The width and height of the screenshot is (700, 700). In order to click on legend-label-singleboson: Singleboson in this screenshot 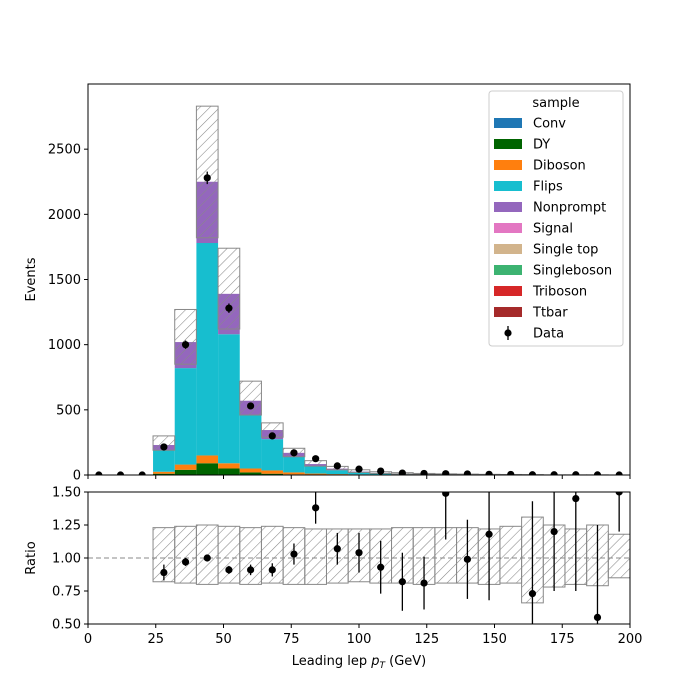, I will do `click(572, 271)`.